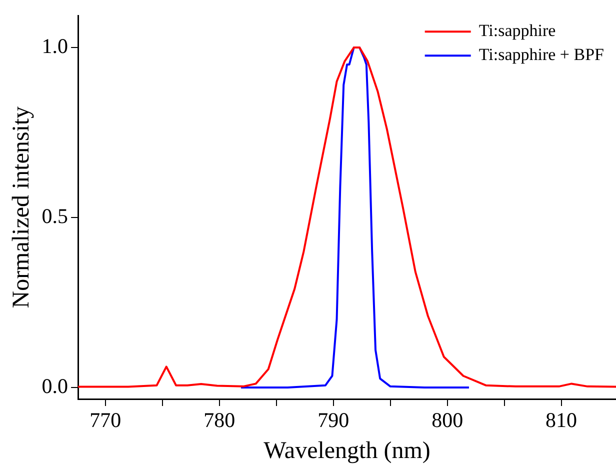  What do you see at coordinates (517, 30) in the screenshot?
I see `legend-label: Ti:sapphire` at bounding box center [517, 30].